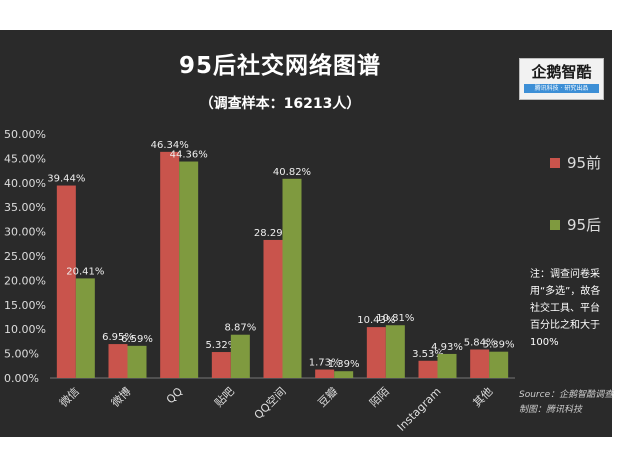 This screenshot has height=469, width=621. Describe the element at coordinates (310, 15) in the screenshot. I see `top-margin` at that location.